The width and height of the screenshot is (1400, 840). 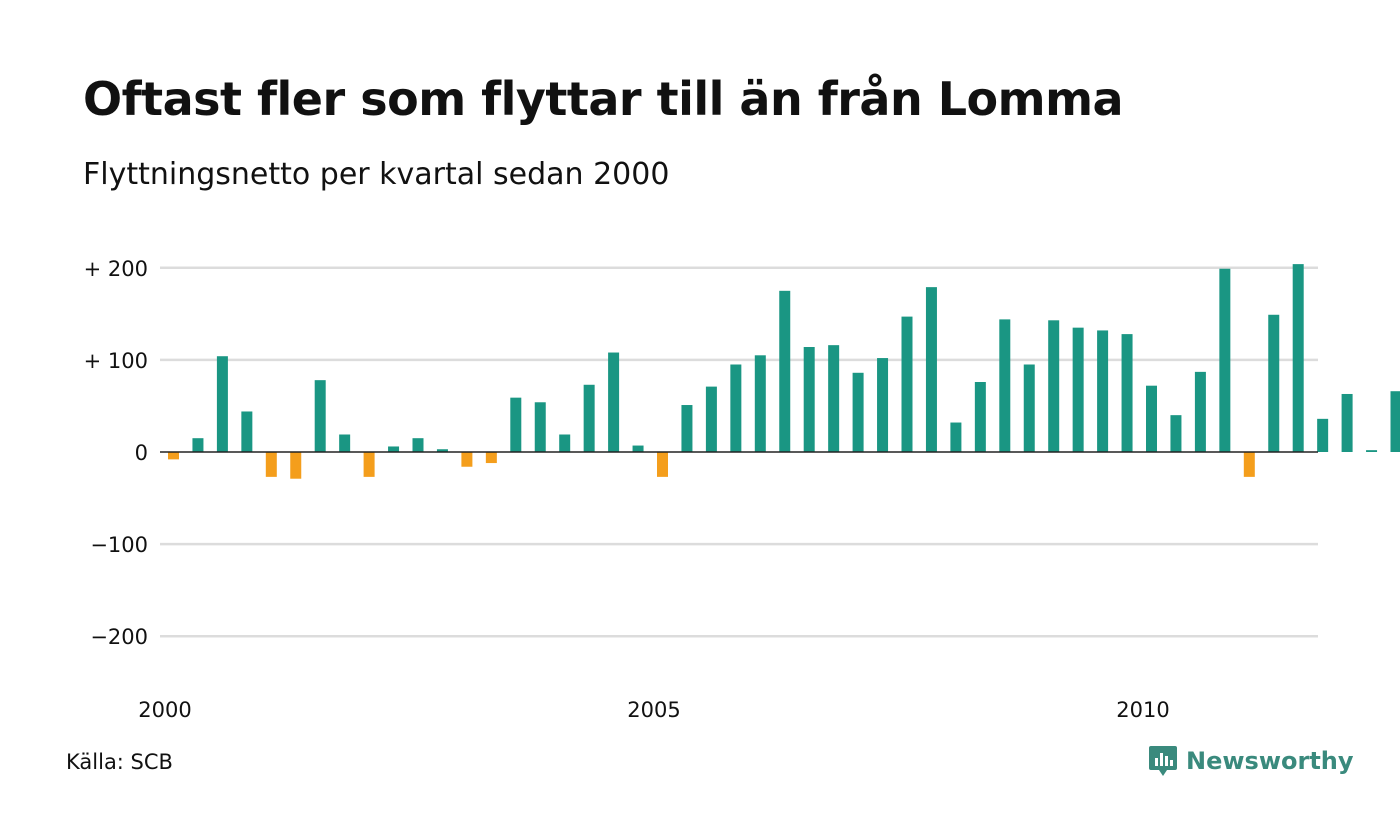 I want to click on y-tick-label: −200, so click(x=119, y=637).